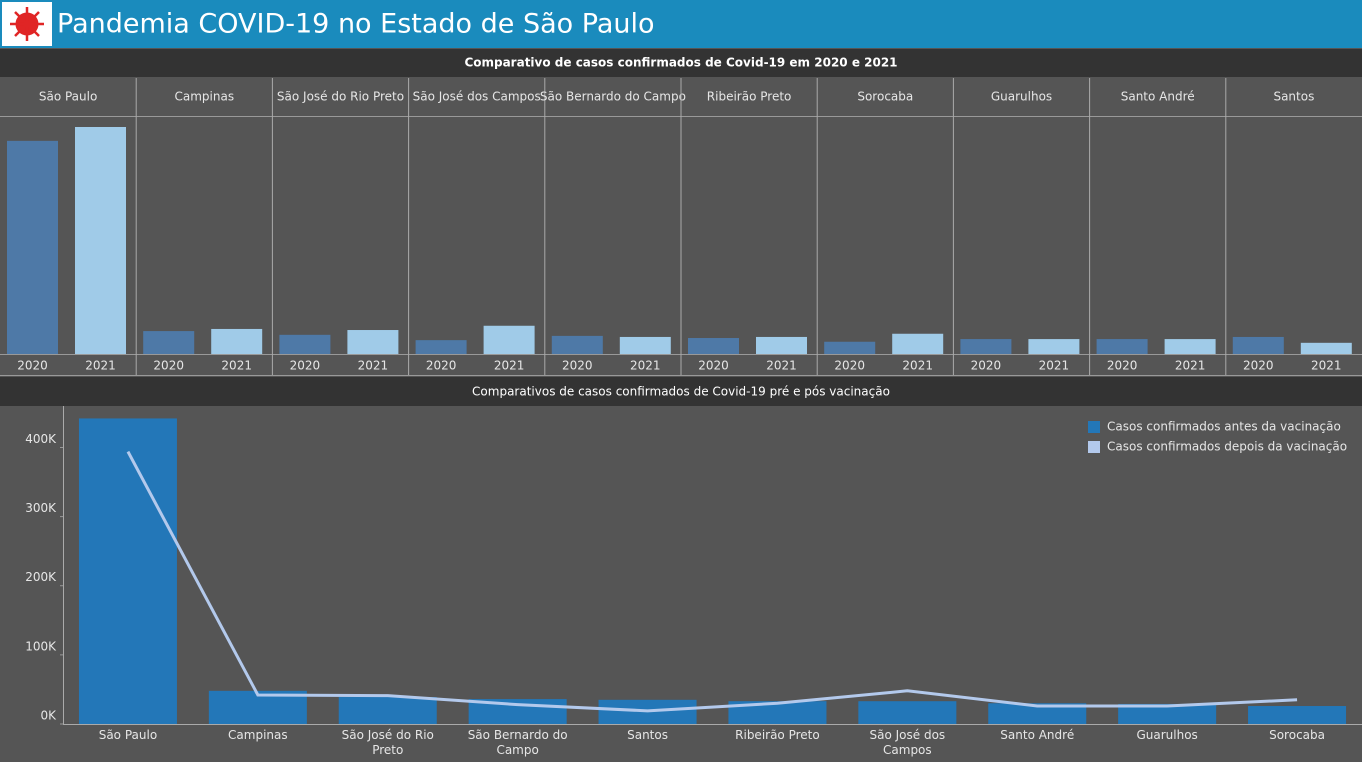  What do you see at coordinates (340, 97) in the screenshot?
I see `city-label: São José do Rio Preto` at bounding box center [340, 97].